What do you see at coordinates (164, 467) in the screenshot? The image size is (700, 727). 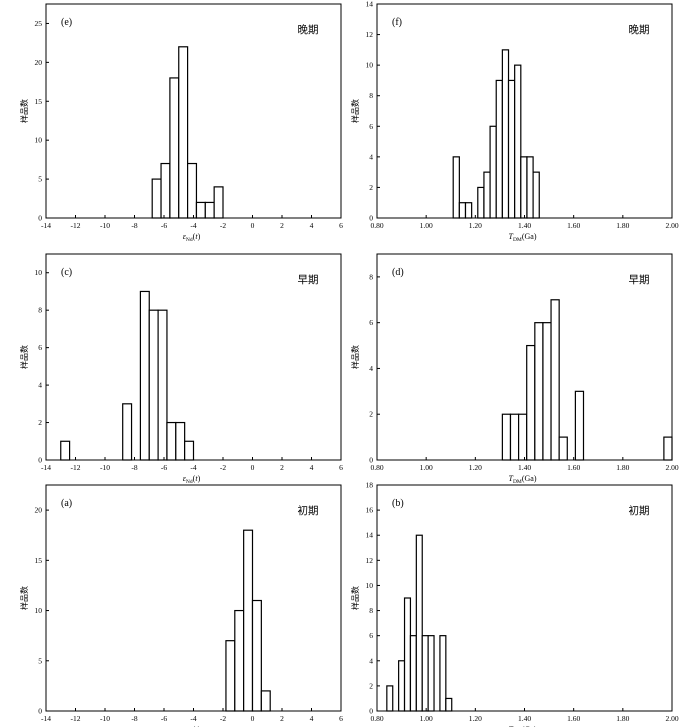 I see `x-tick-label: -6` at bounding box center [164, 467].